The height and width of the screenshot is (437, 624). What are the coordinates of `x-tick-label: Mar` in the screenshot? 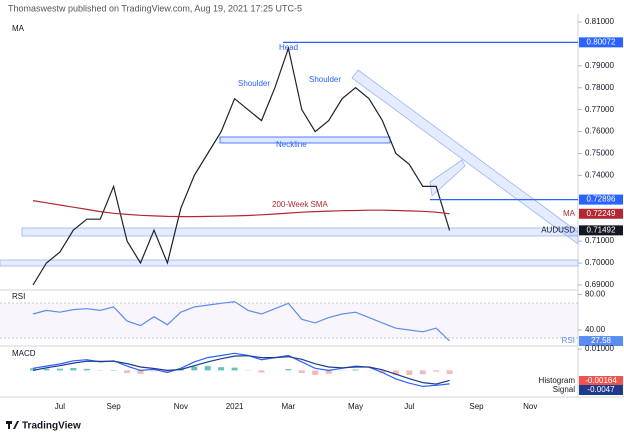 It's located at (288, 406).